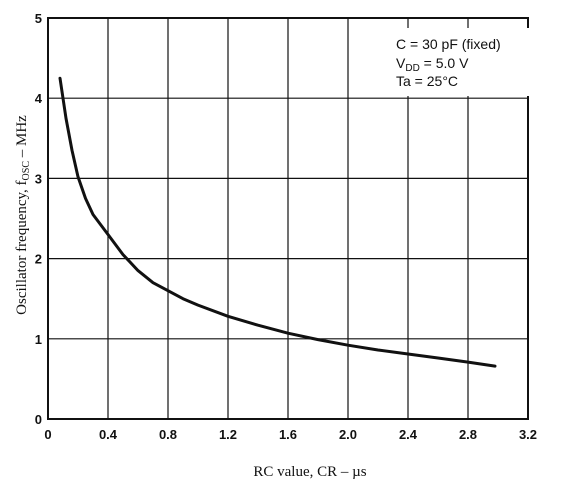 The image size is (568, 484). Describe the element at coordinates (39, 219) in the screenshot. I see `y-tick-labels: 0 1 2 3 4 5` at that location.